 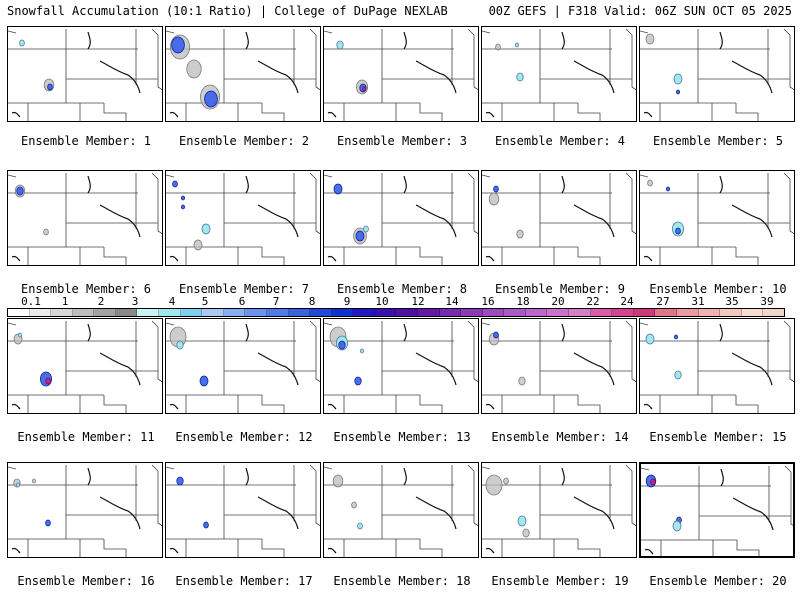 What do you see at coordinates (312, 301) in the screenshot?
I see `colorbar-tick-label: 8` at bounding box center [312, 301].